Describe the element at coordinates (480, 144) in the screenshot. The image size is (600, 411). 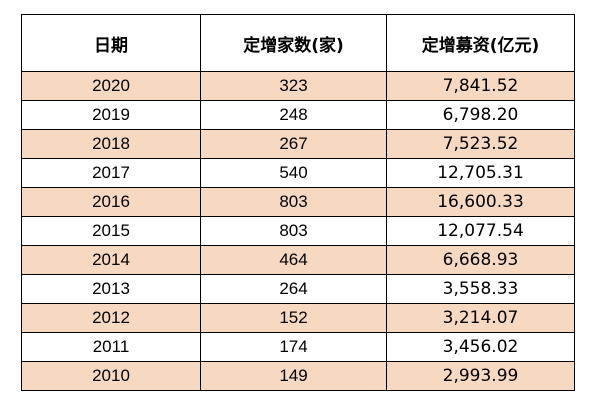
I see `cell-amount: 7,523.52` at that location.